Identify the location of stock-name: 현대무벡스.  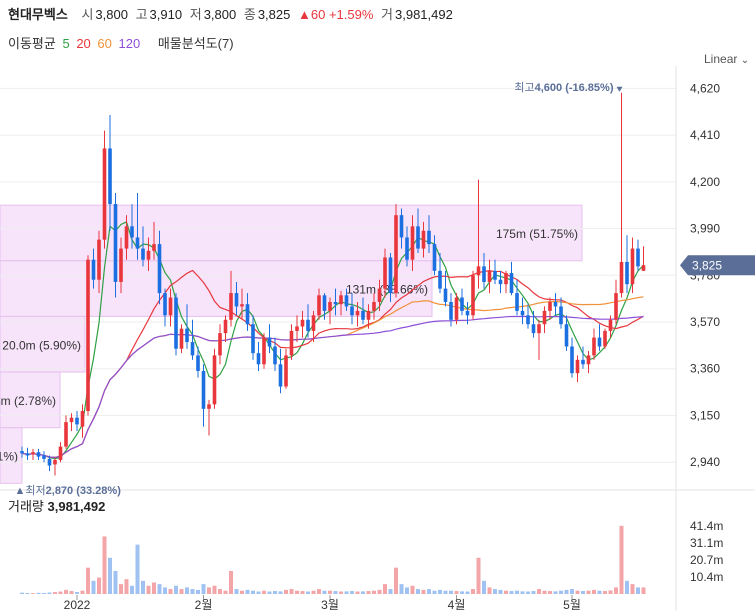
(38, 14).